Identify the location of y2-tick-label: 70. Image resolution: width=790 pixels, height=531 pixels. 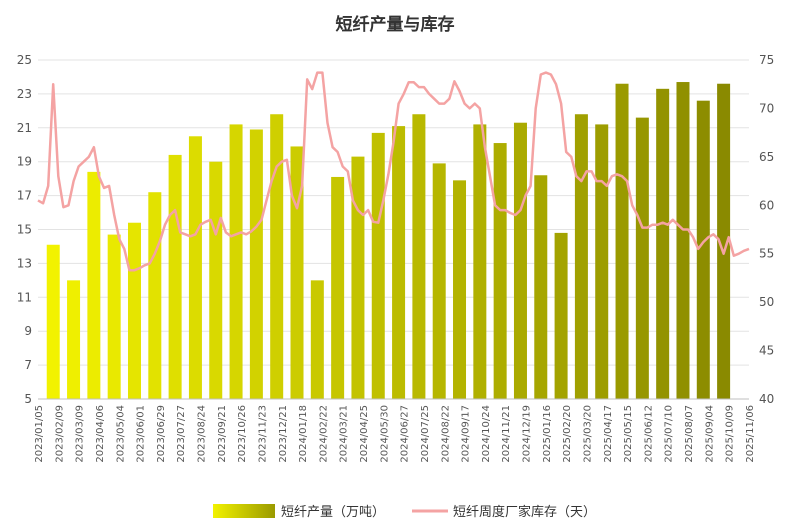
(766, 108).